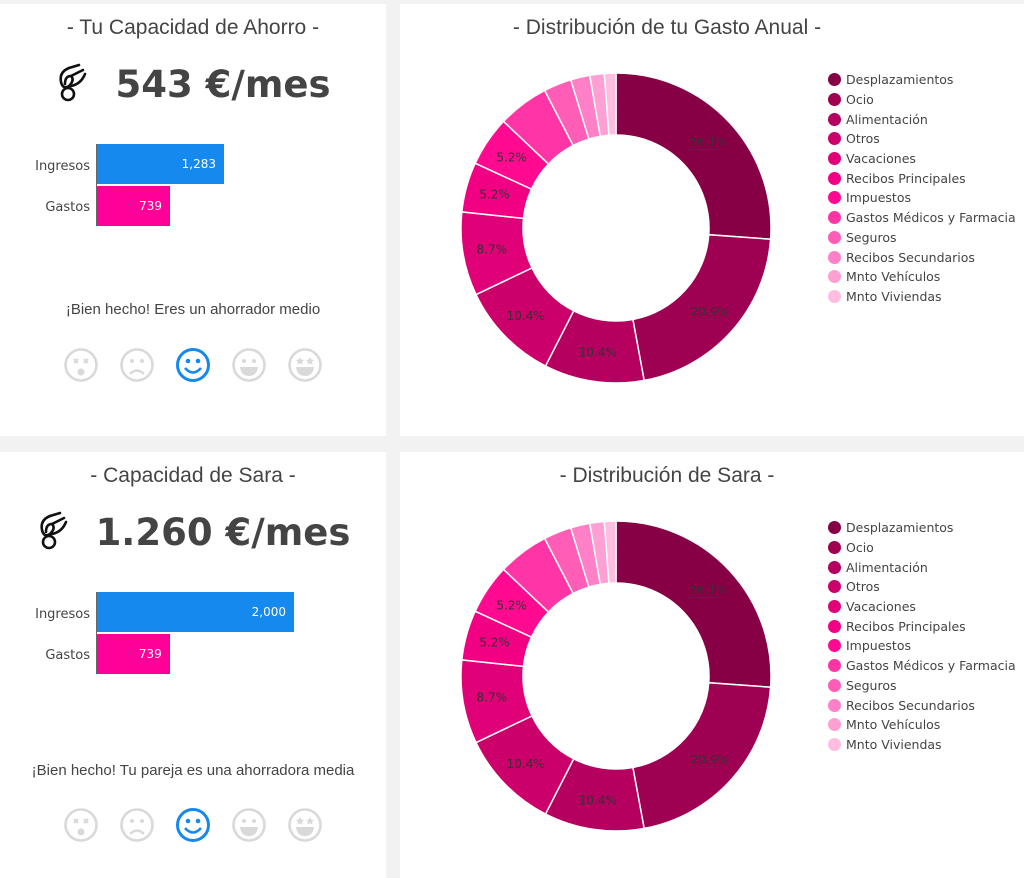  I want to click on ingresos-bar: 2,000, so click(195, 612).